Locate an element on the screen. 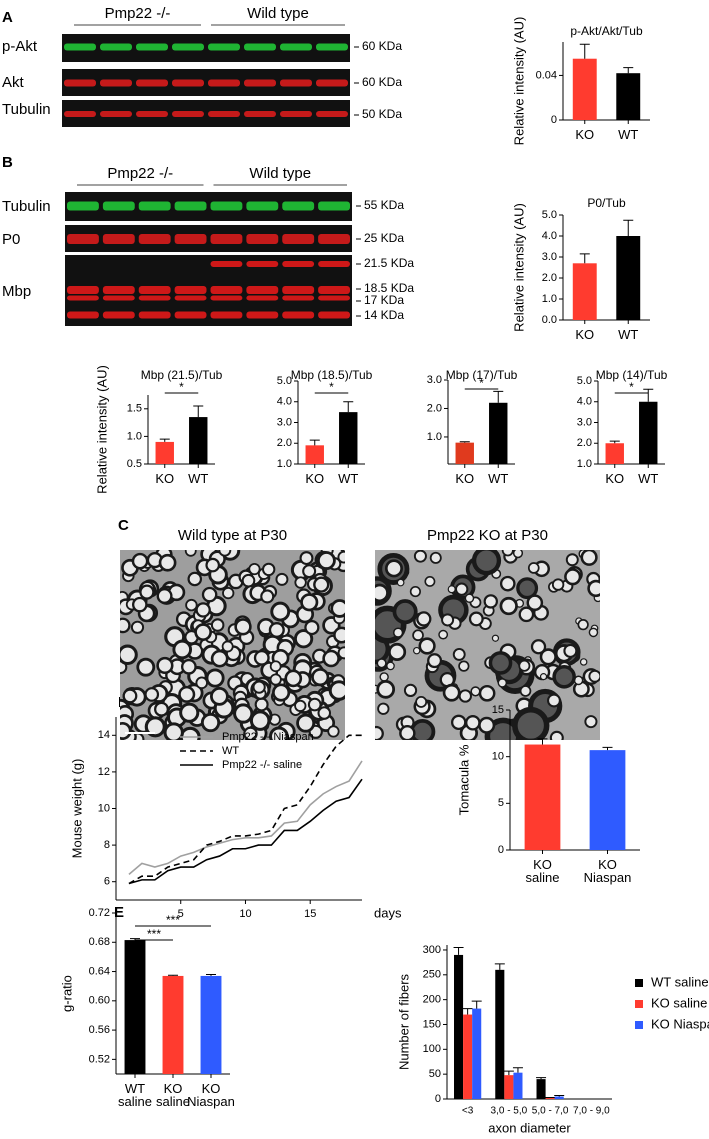  blot-row-label: Akt is located at coordinates (13, 82).